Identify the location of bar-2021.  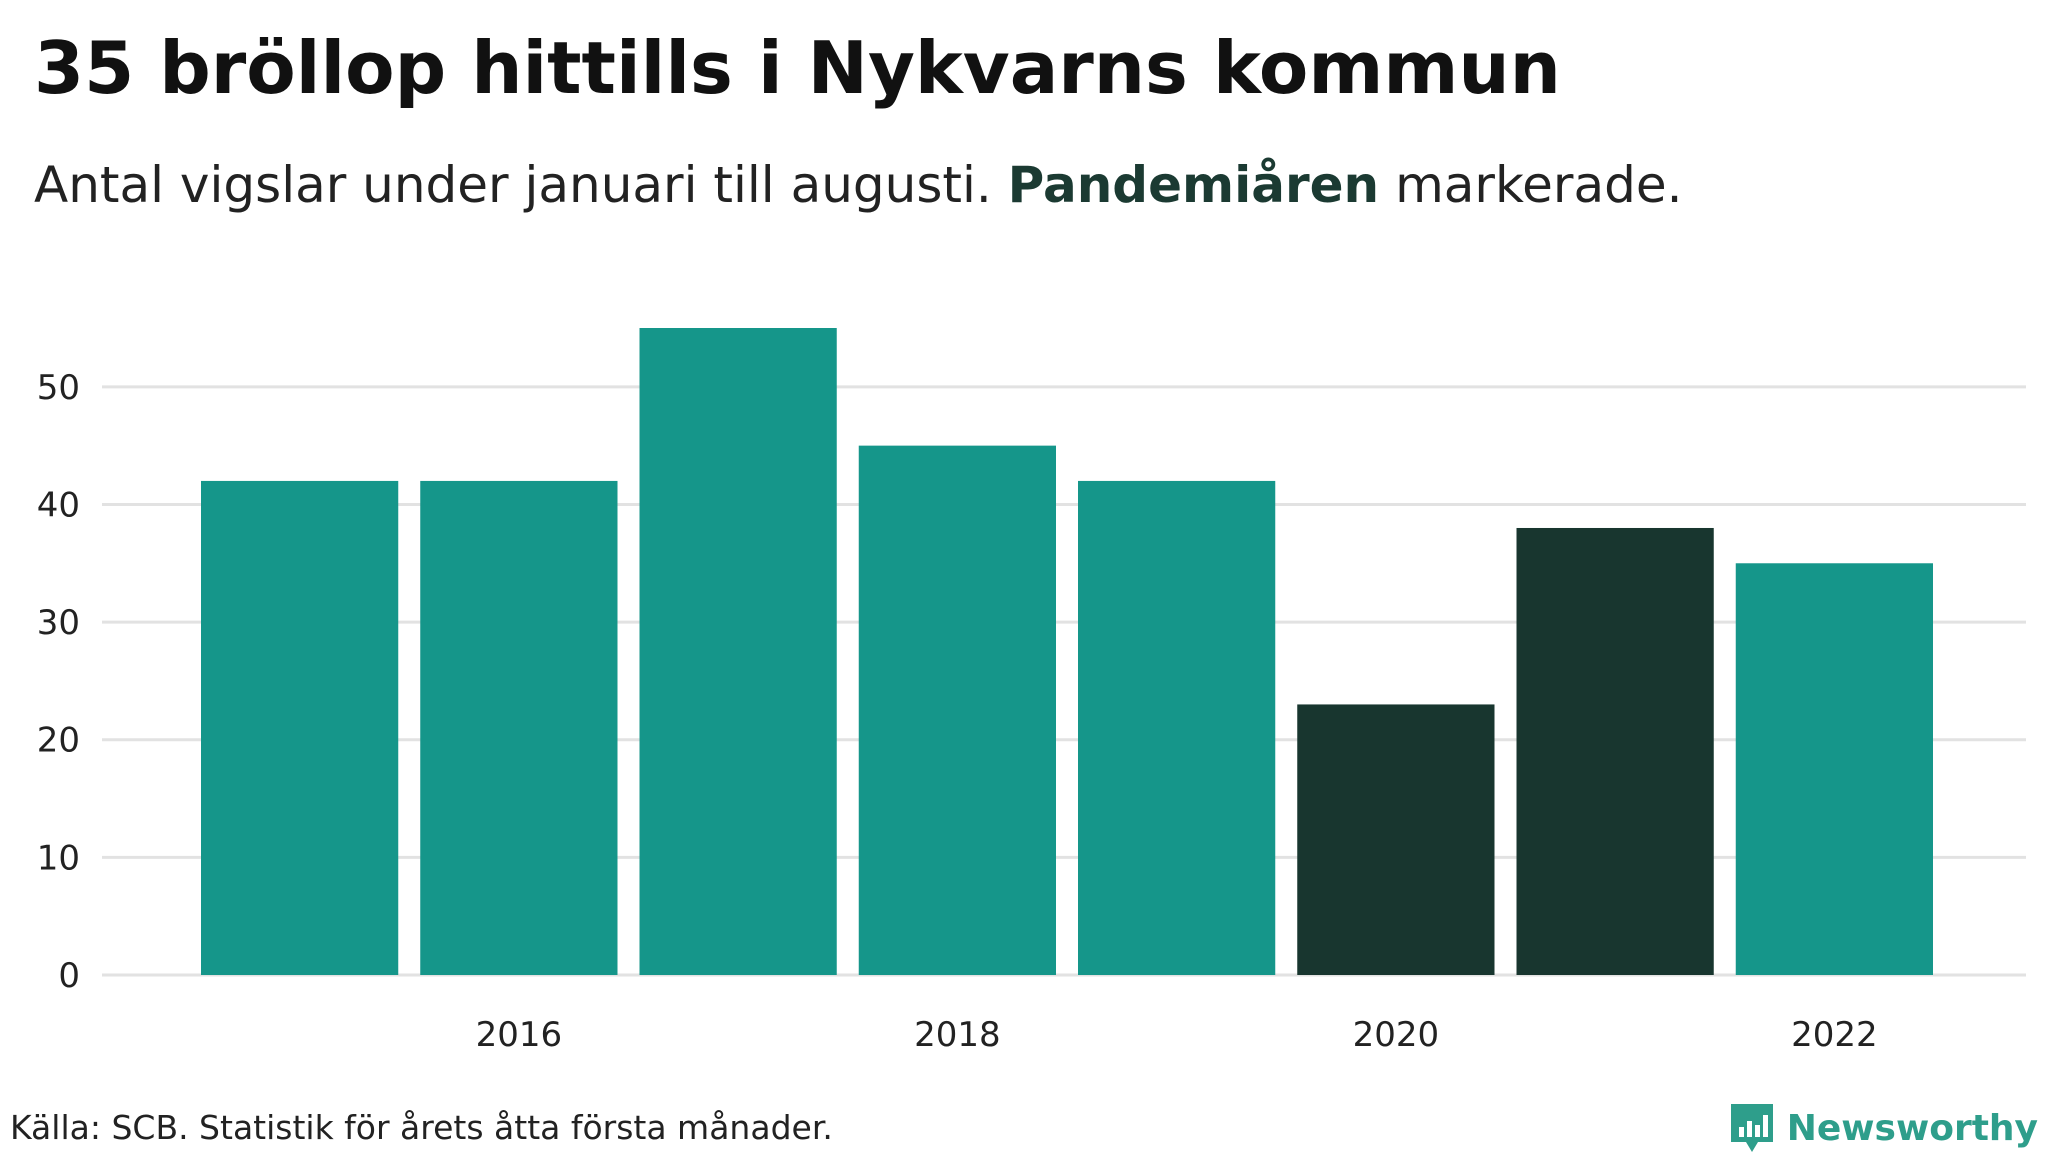
(1615, 751).